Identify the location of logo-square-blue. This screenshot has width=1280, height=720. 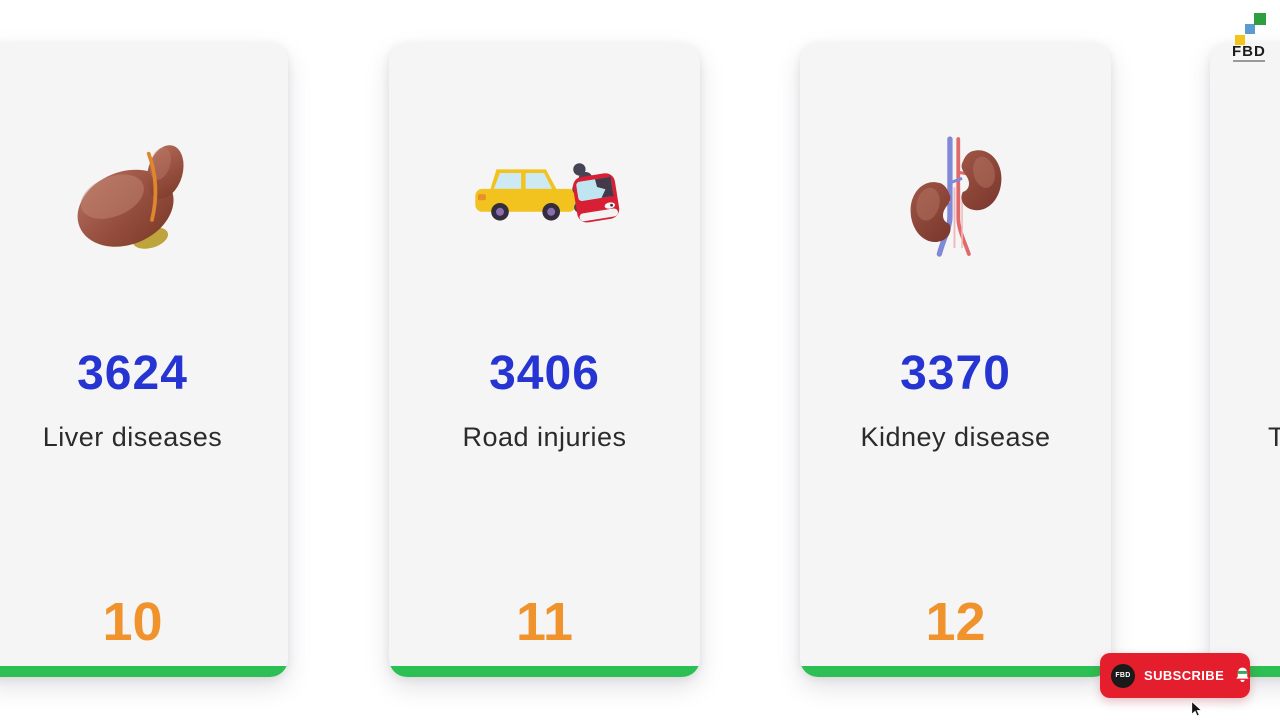
(1250, 29).